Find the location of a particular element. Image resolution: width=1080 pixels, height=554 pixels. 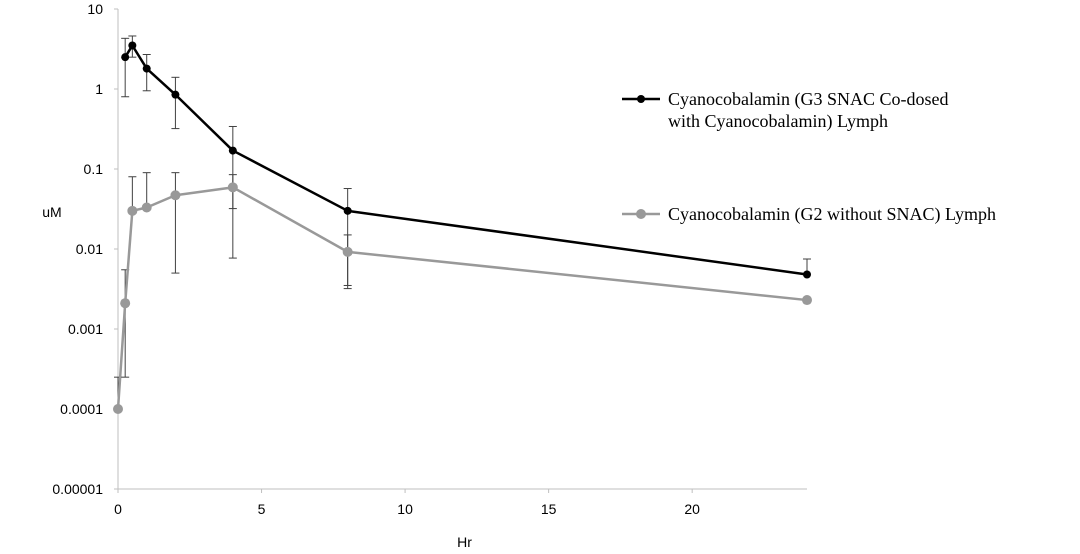

x-axis-ticks: 0 5 10 15 20 is located at coordinates (407, 503).